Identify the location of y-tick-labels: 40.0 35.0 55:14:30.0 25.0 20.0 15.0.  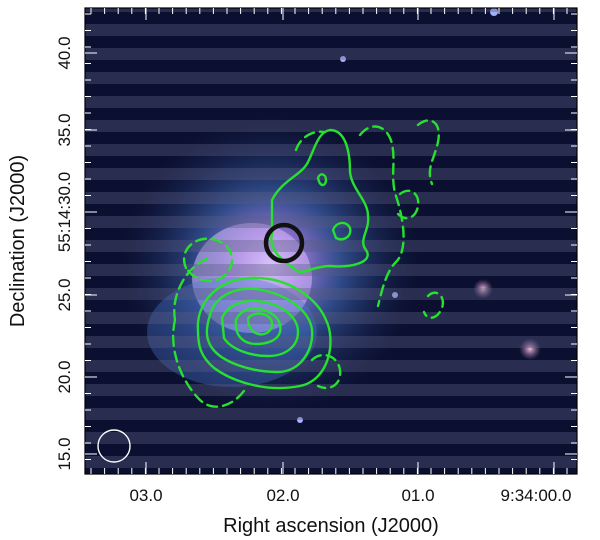
(64, 253).